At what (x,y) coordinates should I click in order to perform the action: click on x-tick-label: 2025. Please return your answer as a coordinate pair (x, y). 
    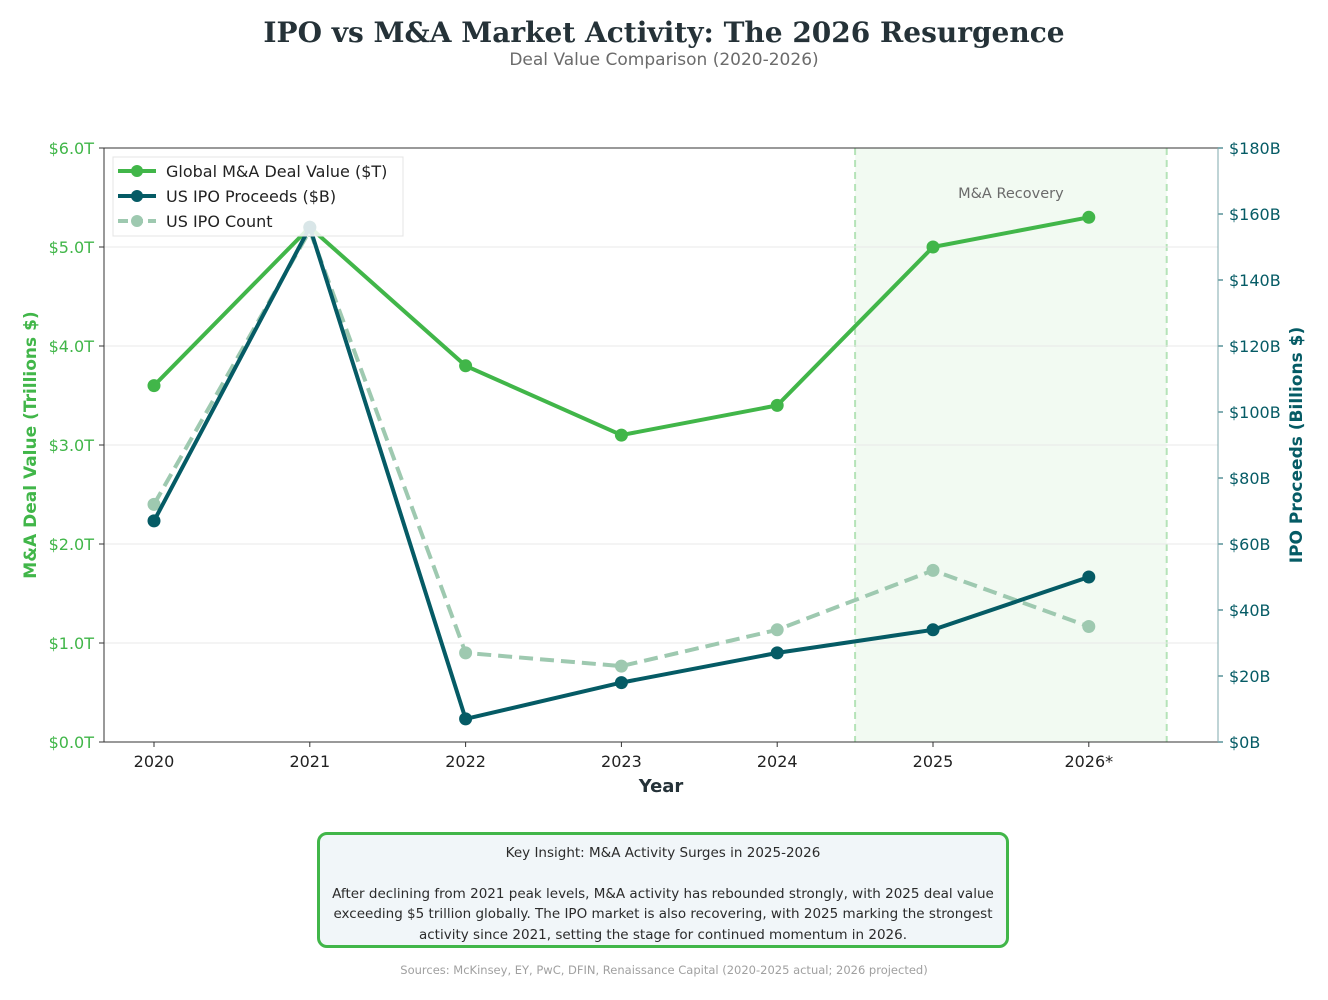
    Looking at the image, I should click on (933, 761).